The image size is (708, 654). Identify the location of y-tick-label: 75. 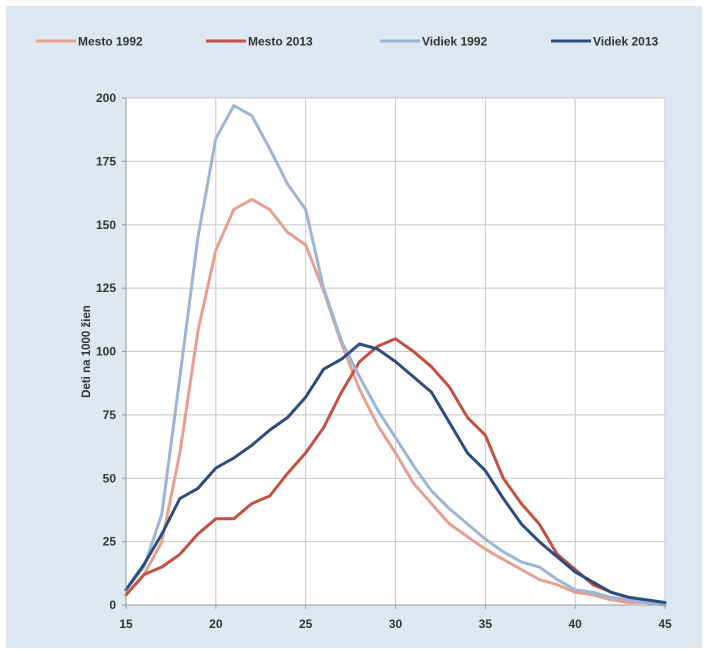
(110, 415).